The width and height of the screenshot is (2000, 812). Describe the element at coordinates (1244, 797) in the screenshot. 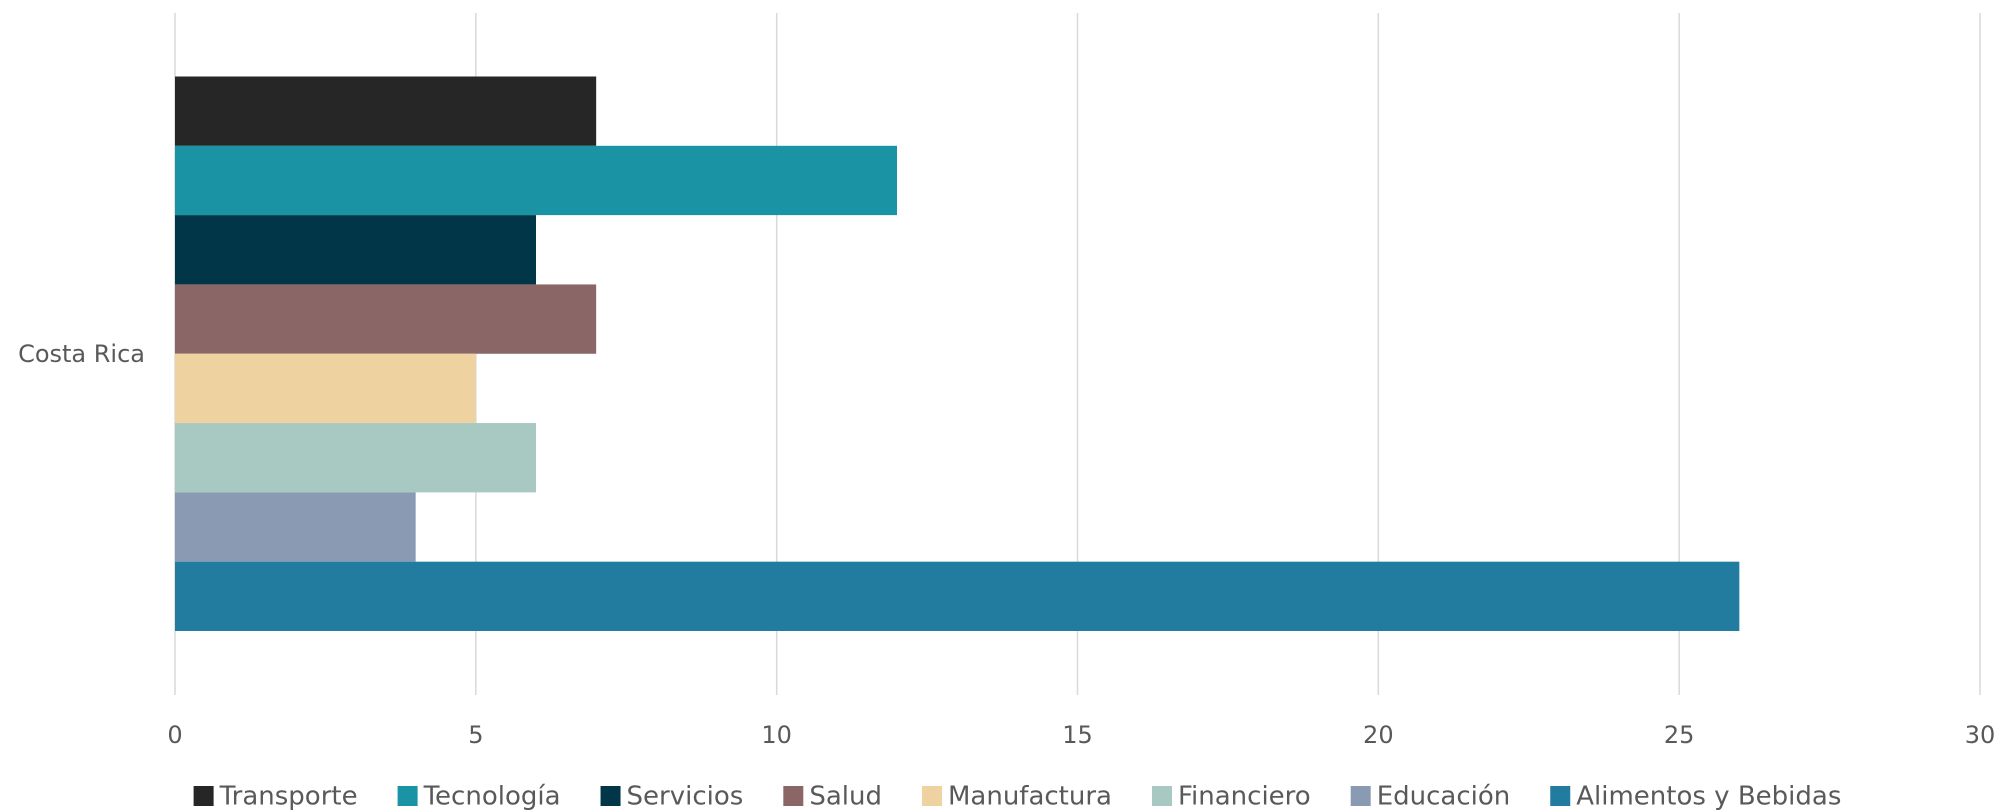

I see `legend-label: Financiero` at that location.